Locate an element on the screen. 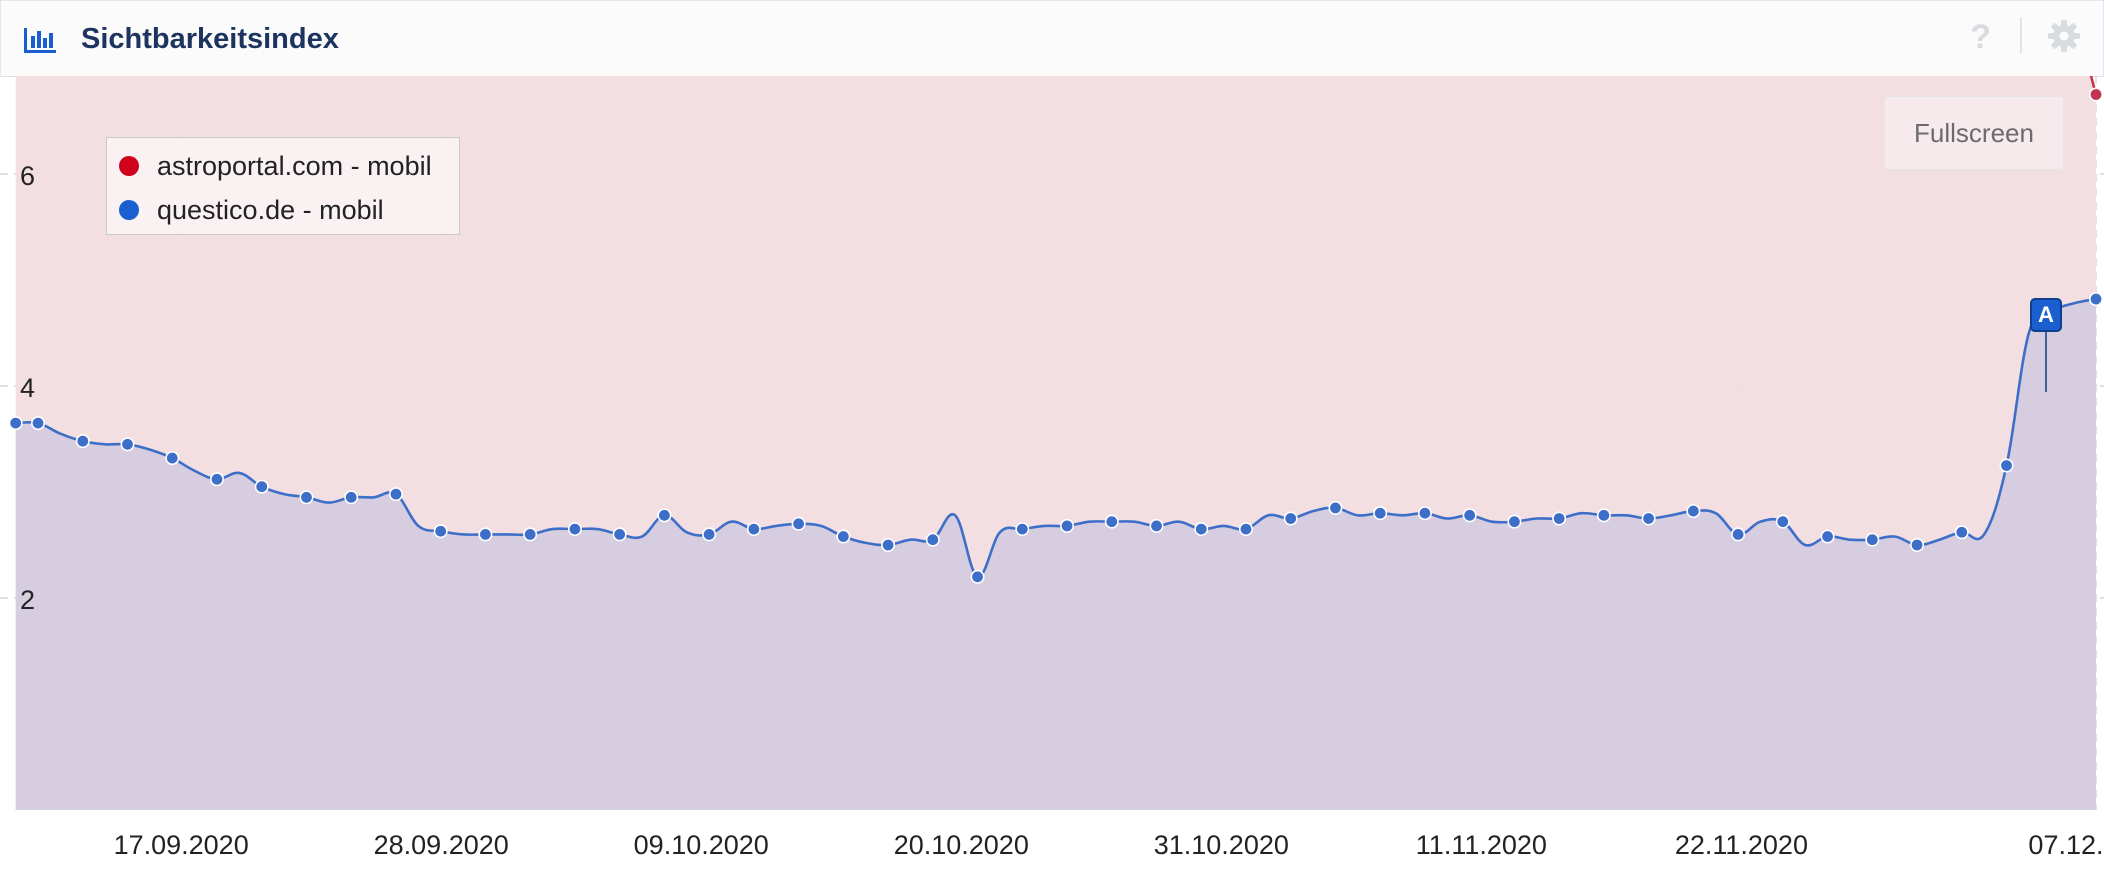 Image resolution: width=2104 pixels, height=876 pixels. data-point-astroportal is located at coordinates (2096, 94).